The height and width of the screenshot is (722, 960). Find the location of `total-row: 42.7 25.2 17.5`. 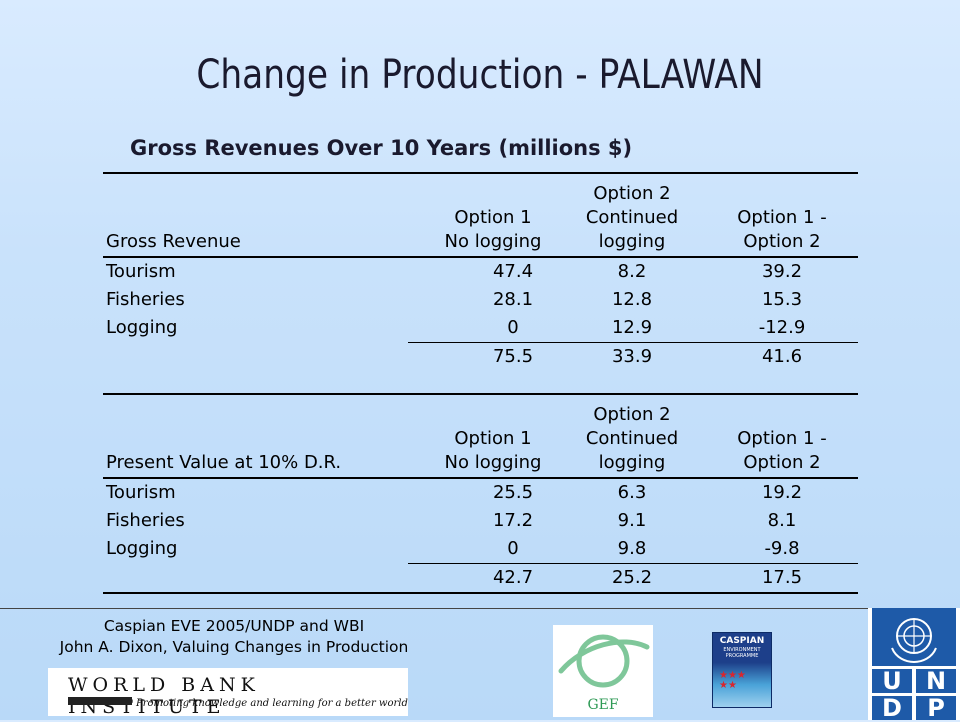

total-row: 42.7 25.2 17.5 is located at coordinates (480, 578).